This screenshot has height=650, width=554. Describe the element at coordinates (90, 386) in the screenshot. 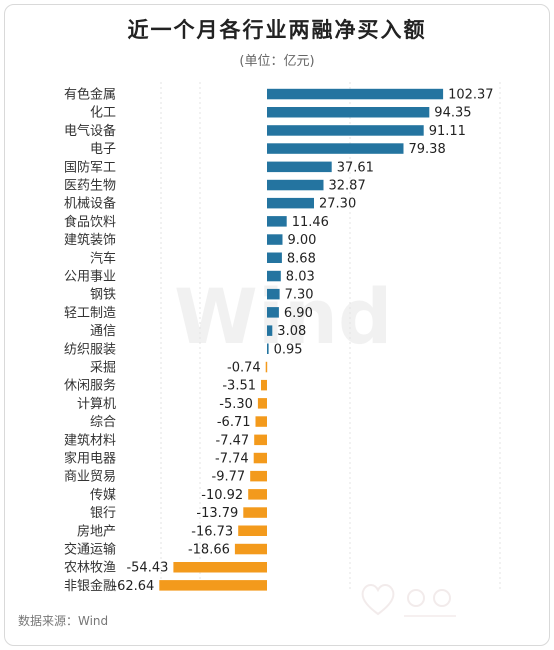

I see `category-label: 休闲服务` at that location.